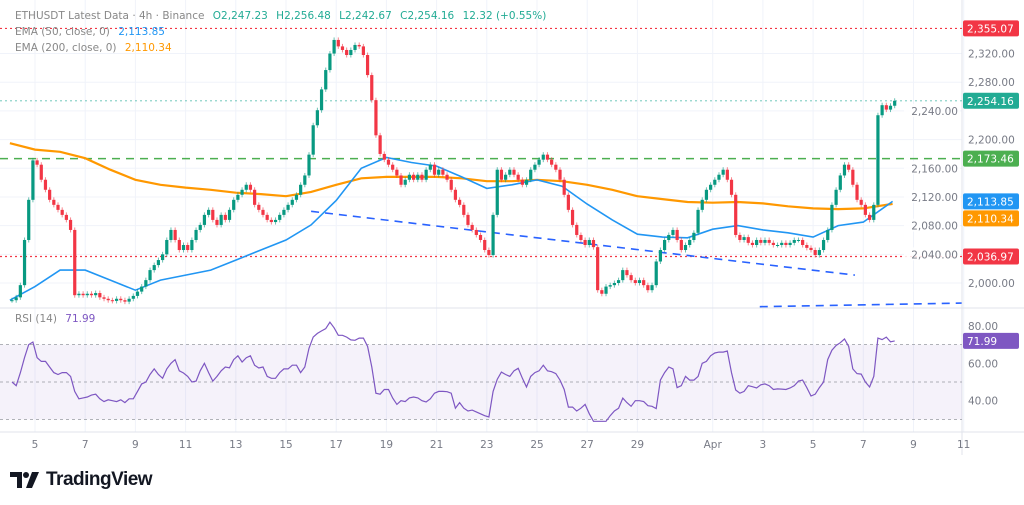  Describe the element at coordinates (990, 219) in the screenshot. I see `ema-badge: 2,110.34` at that location.